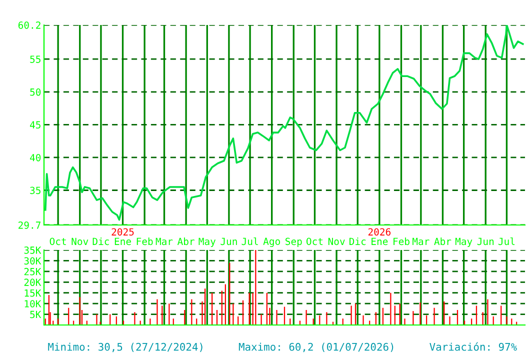 The width and height of the screenshot is (530, 360). What do you see at coordinates (33, 304) in the screenshot?
I see `y-tick-label: 10K` at bounding box center [33, 304].